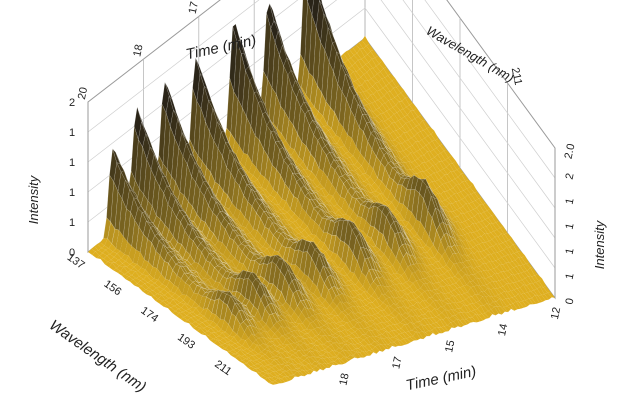 The image size is (622, 400). I want to click on intensity-tick-left: 0, so click(72, 253).